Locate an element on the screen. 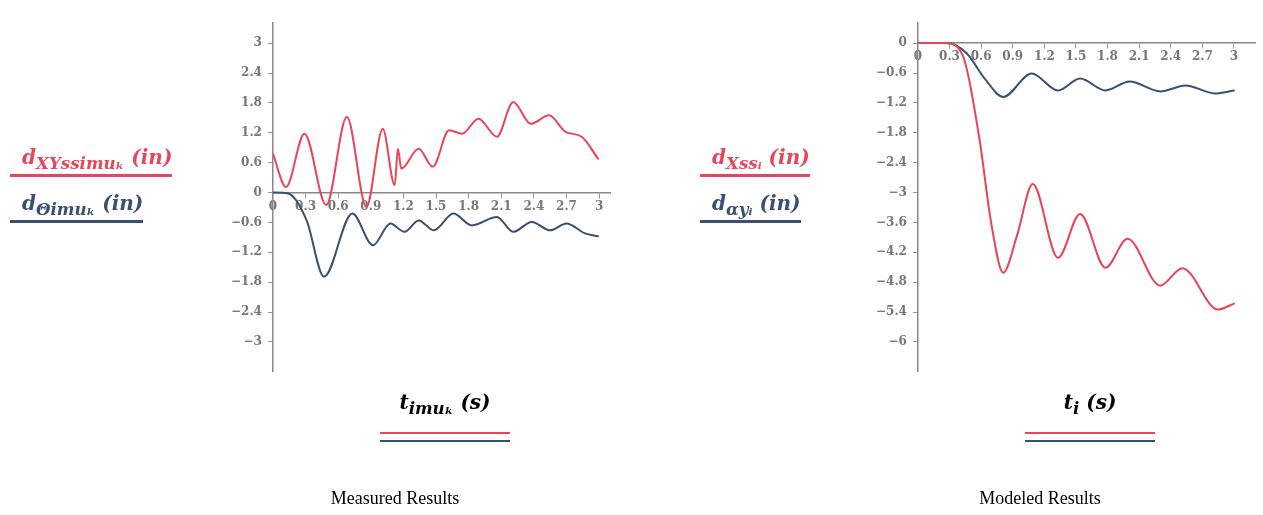 The image size is (1263, 515). text: d$_{XYssimuₖ}$ (in) is located at coordinates (97, 159).